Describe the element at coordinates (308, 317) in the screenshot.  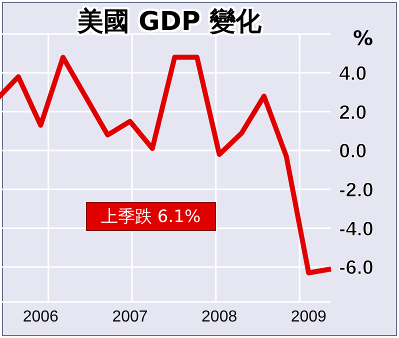
I see `x-tick-label: 2009` at that location.